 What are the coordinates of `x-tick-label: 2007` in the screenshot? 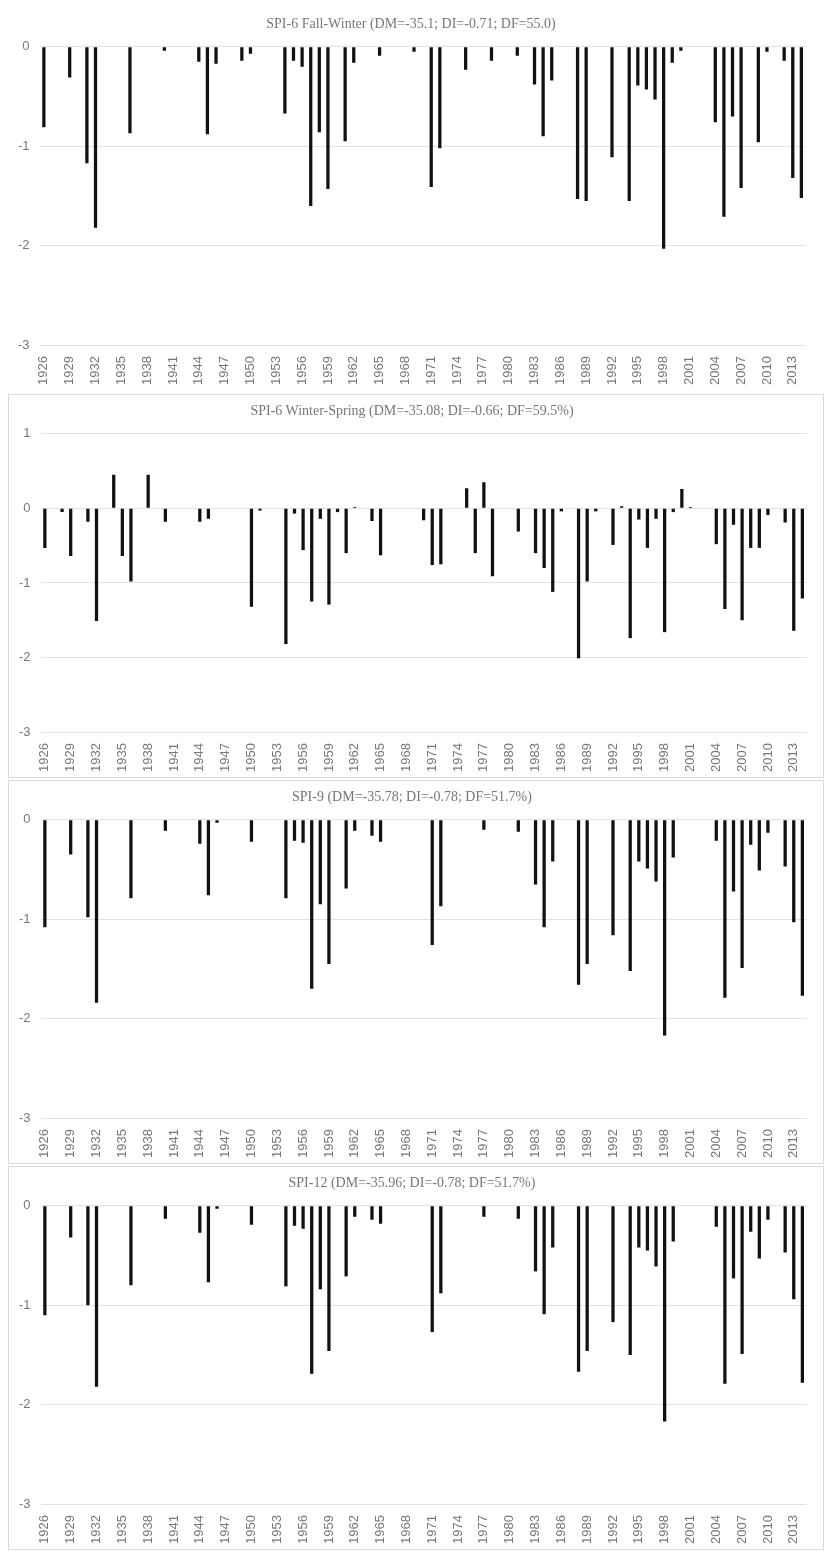 It's located at (741, 1143).